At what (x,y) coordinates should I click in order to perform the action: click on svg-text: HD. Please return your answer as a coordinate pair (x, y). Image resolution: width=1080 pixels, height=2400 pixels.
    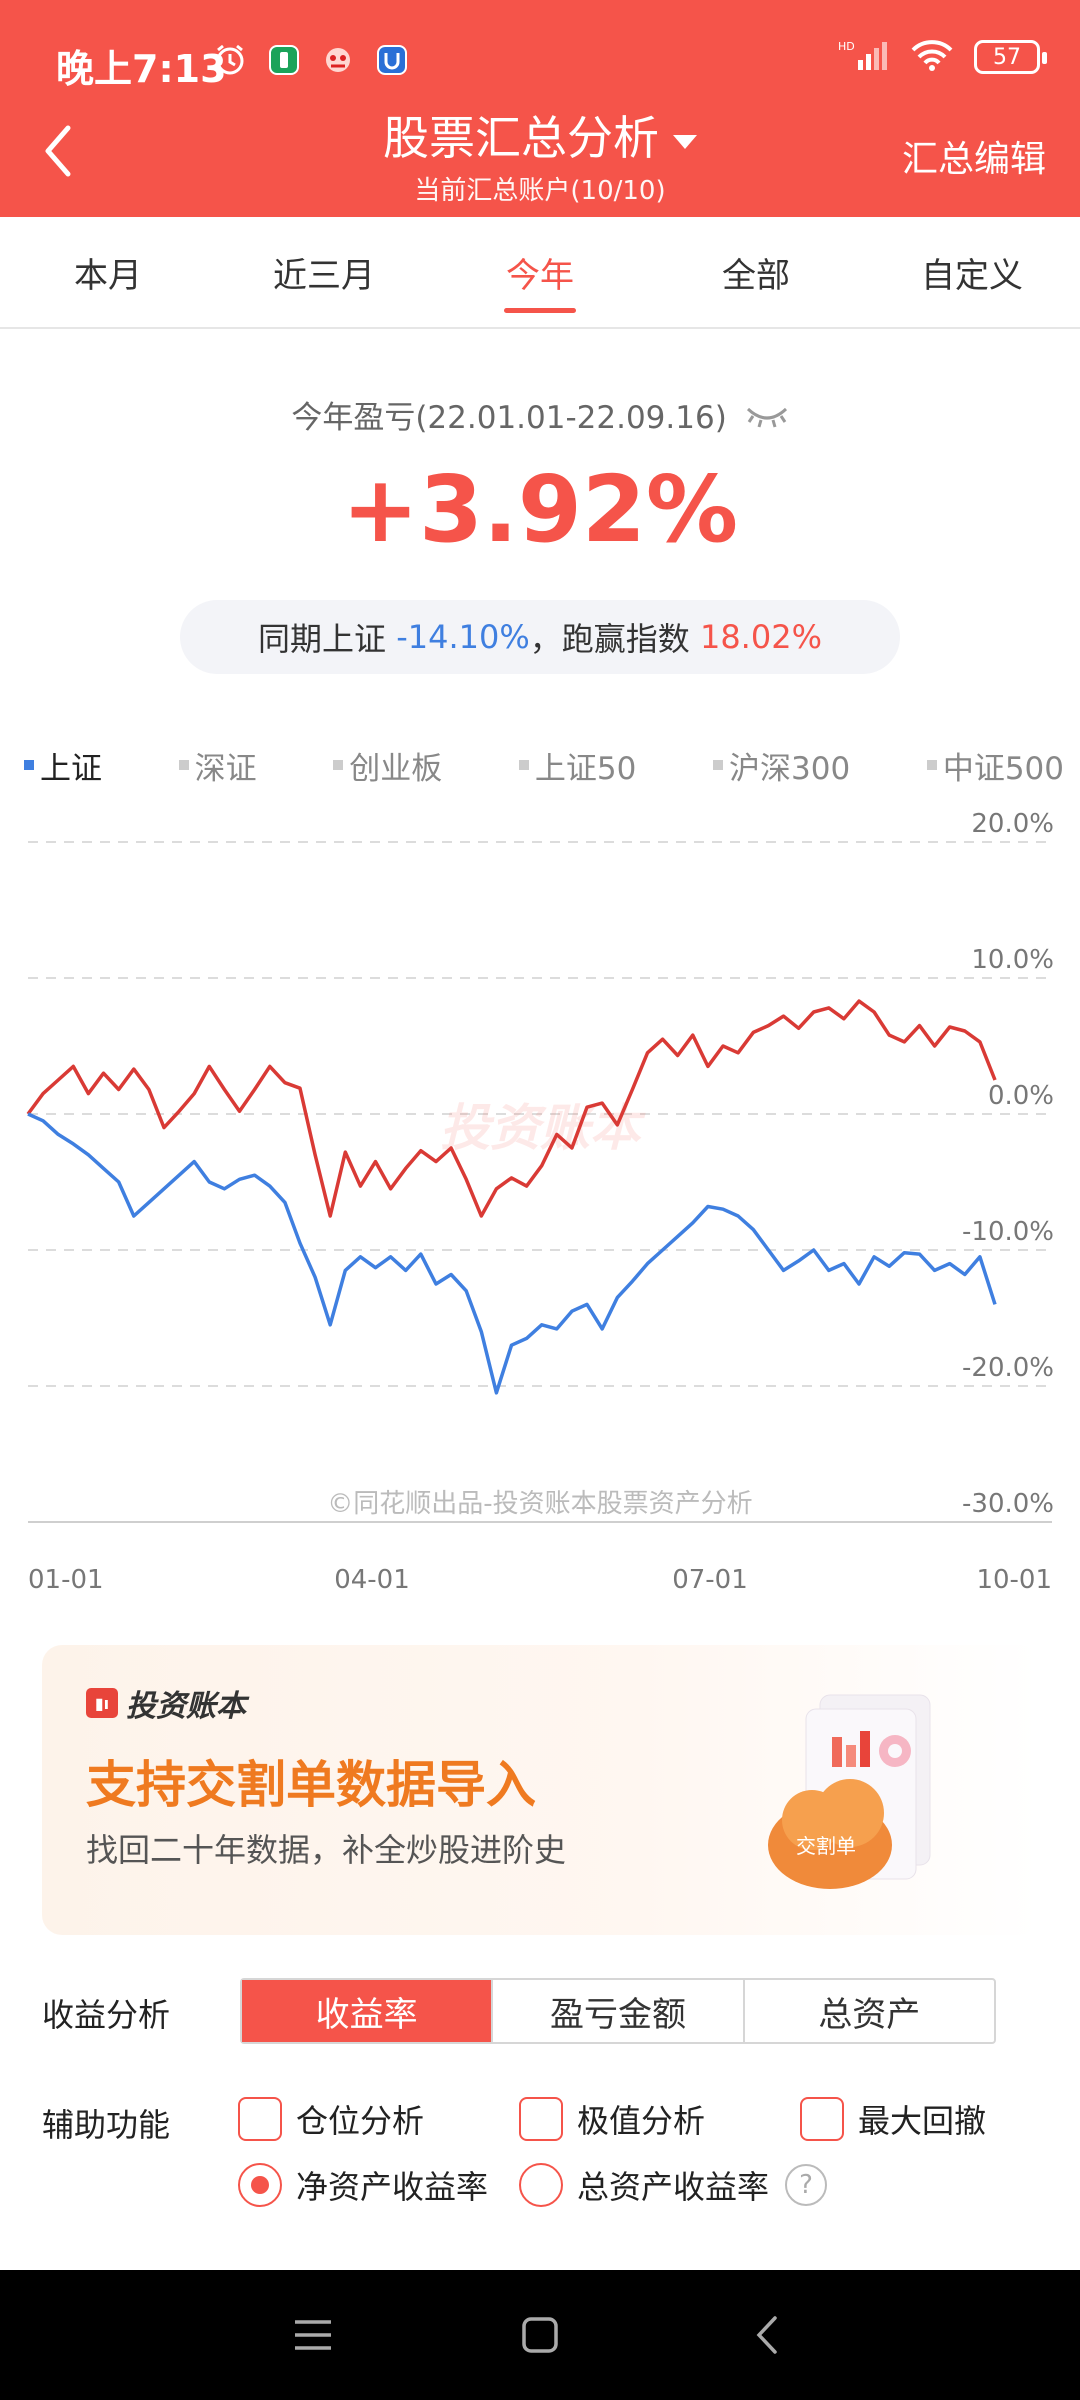
    Looking at the image, I should click on (846, 46).